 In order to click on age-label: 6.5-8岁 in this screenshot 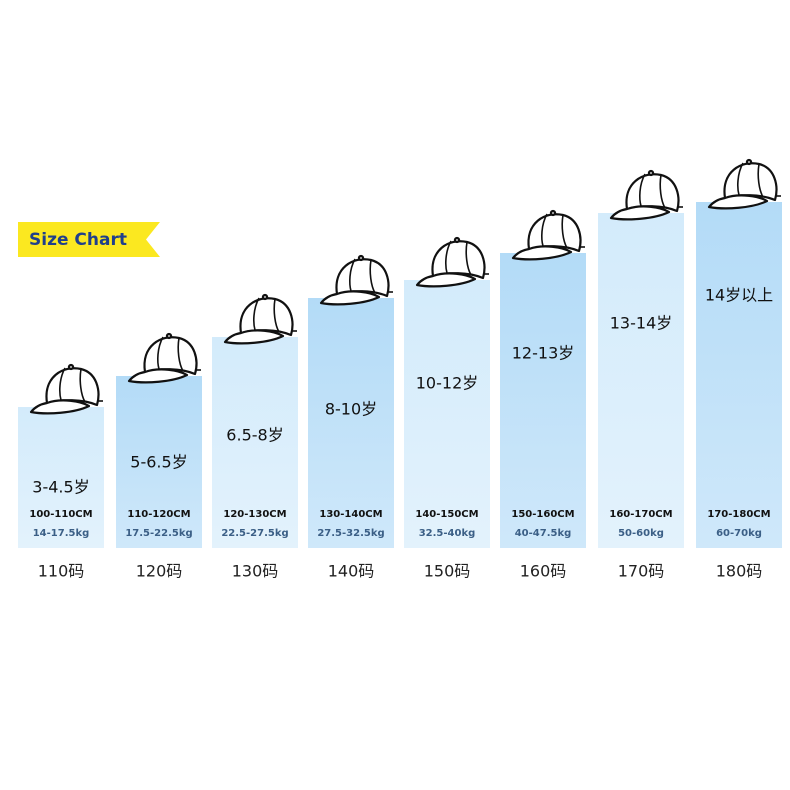, I will do `click(254, 435)`.